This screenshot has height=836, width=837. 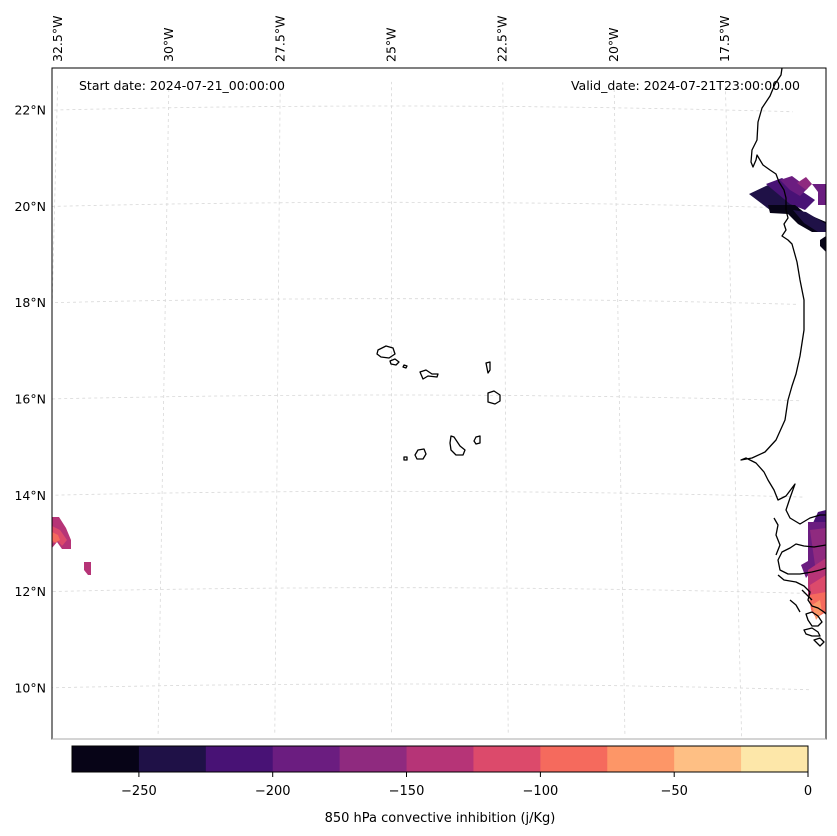 I want to click on colorbar-tick-label: −50, so click(x=673, y=791).